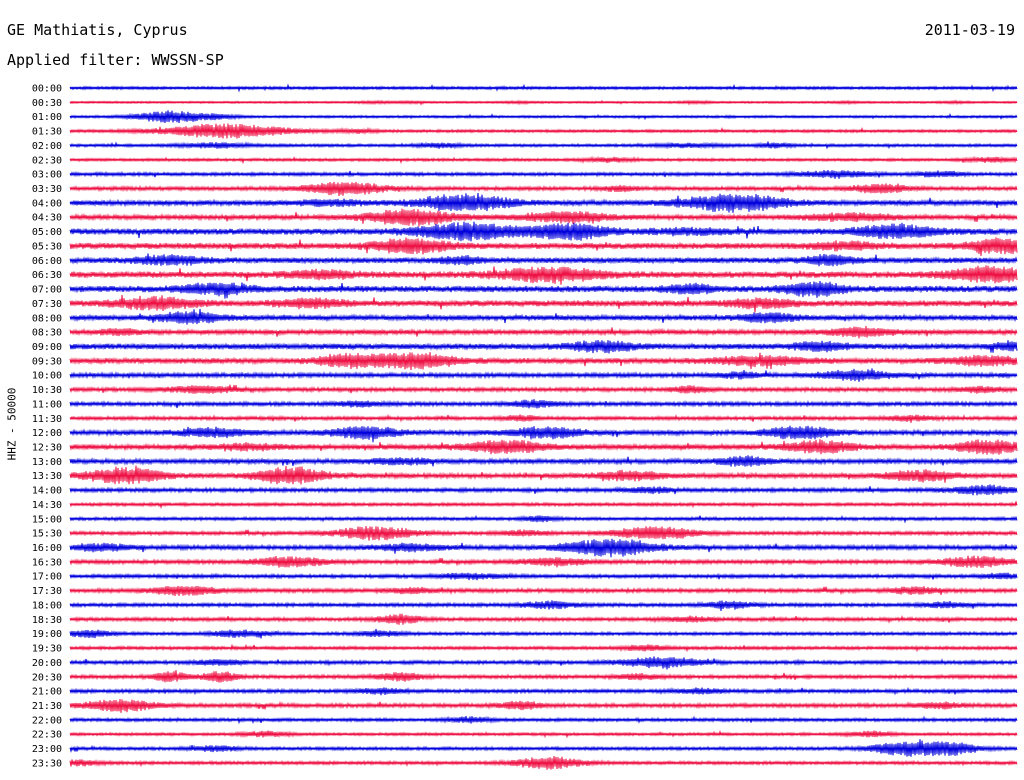 Image resolution: width=1024 pixels, height=780 pixels. I want to click on date-label: 2011-03-19, so click(969, 30).